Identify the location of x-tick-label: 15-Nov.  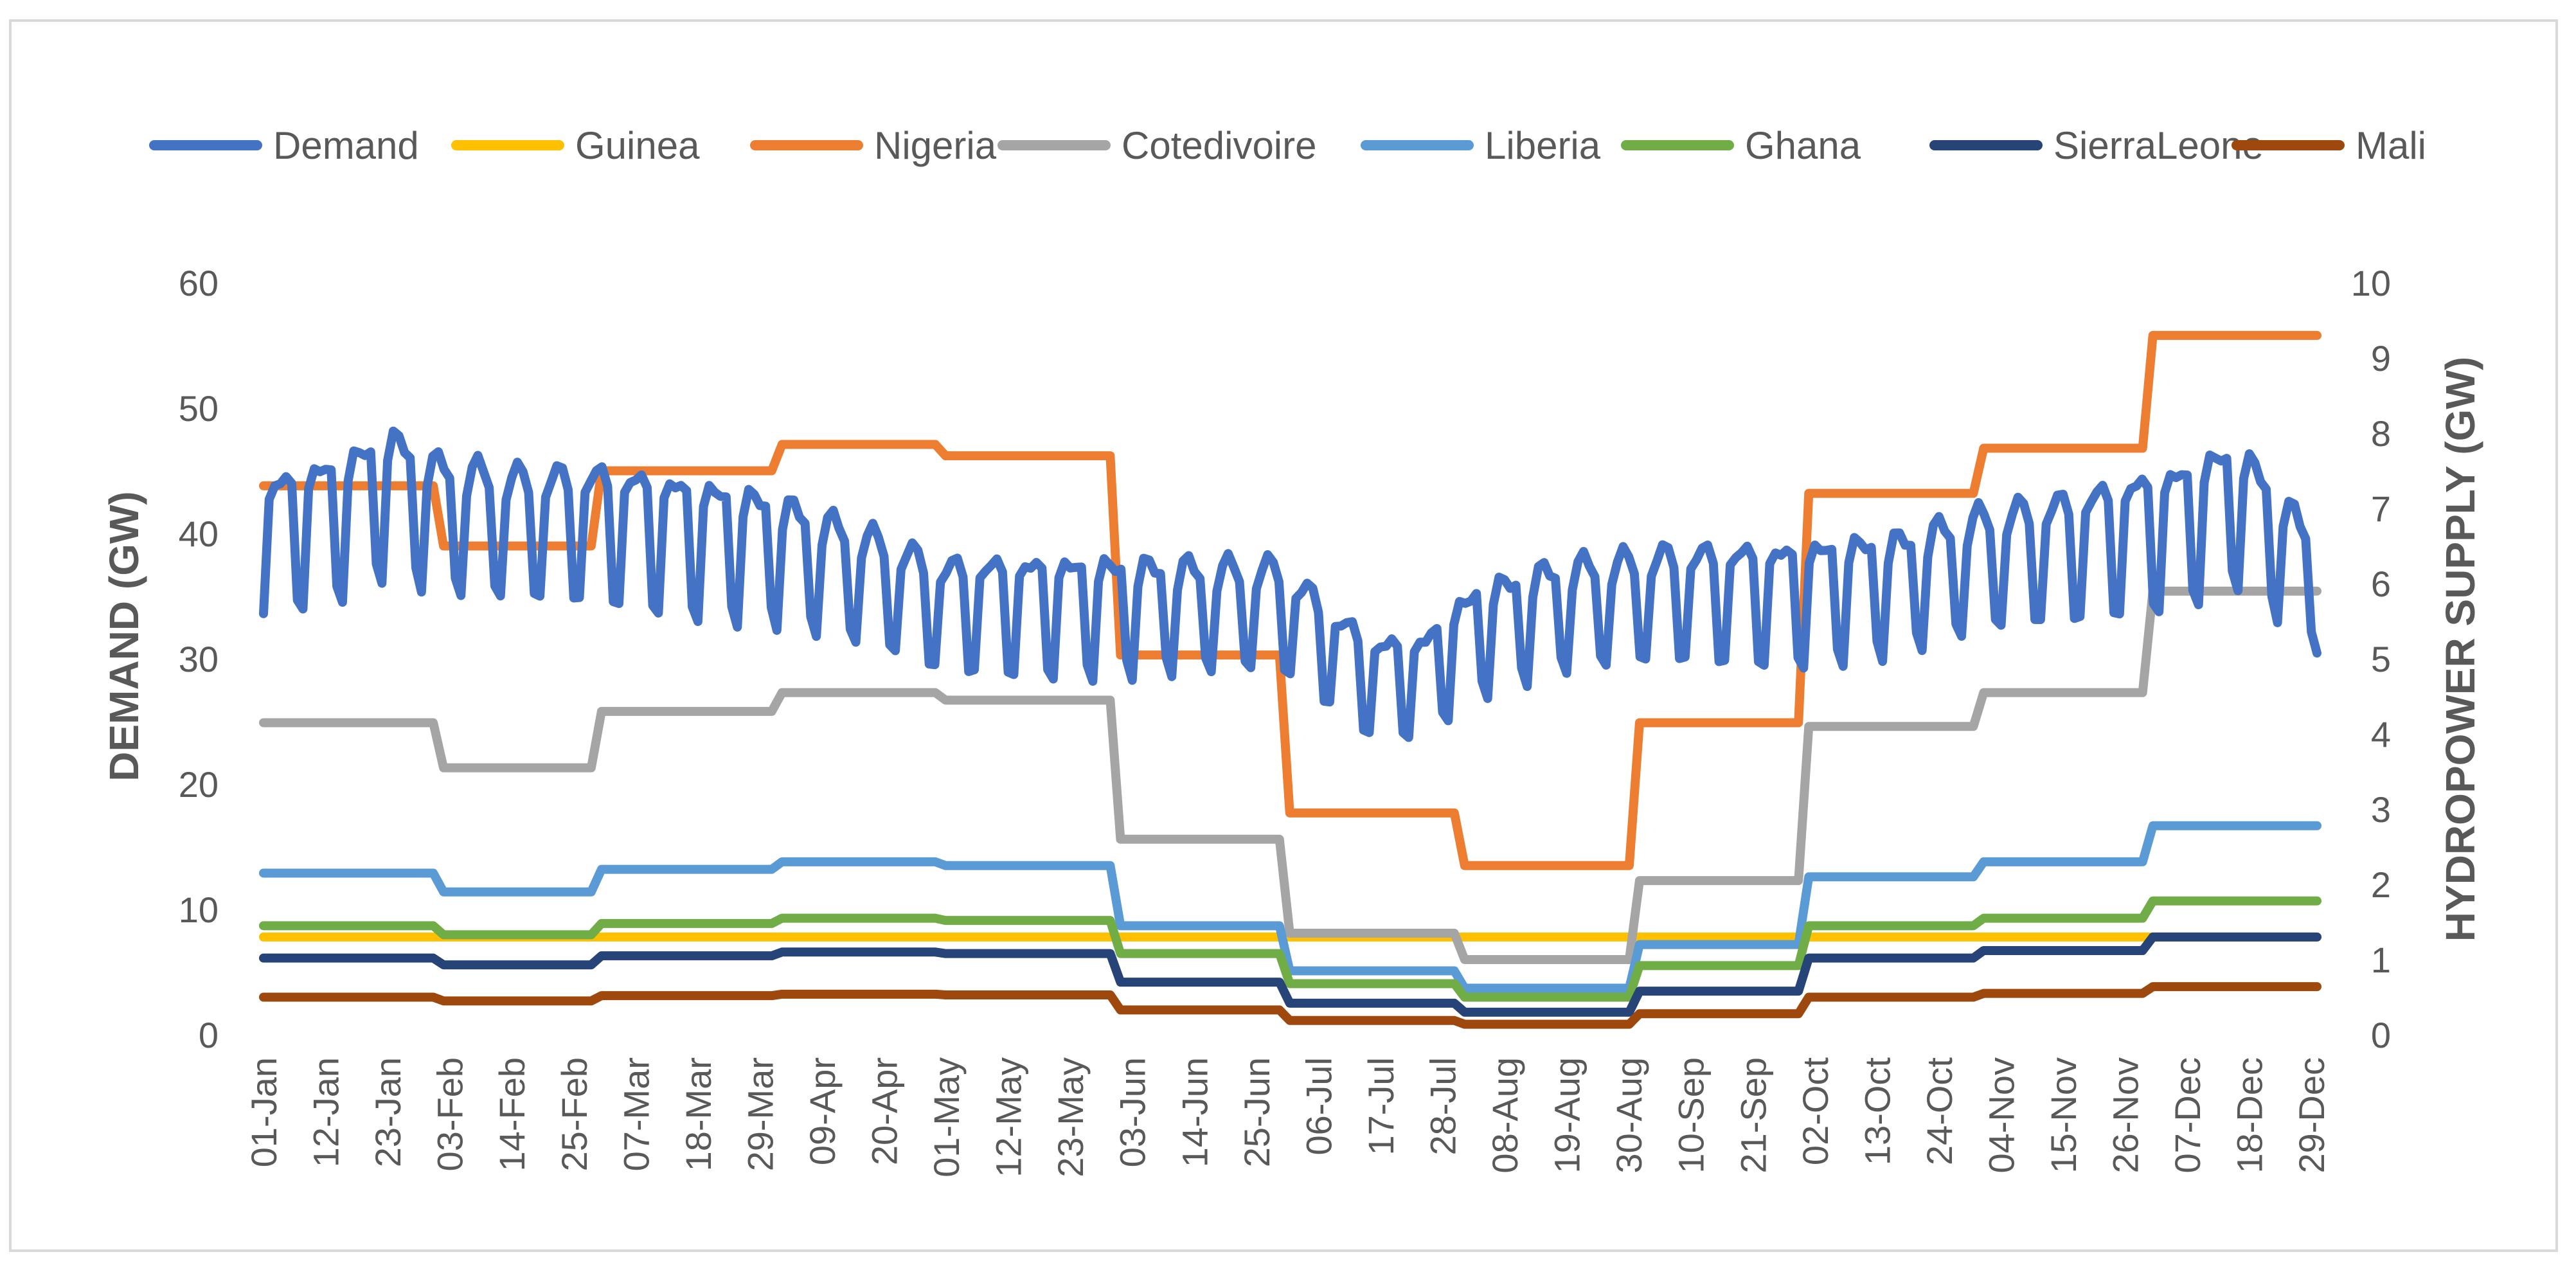
(2063, 1115).